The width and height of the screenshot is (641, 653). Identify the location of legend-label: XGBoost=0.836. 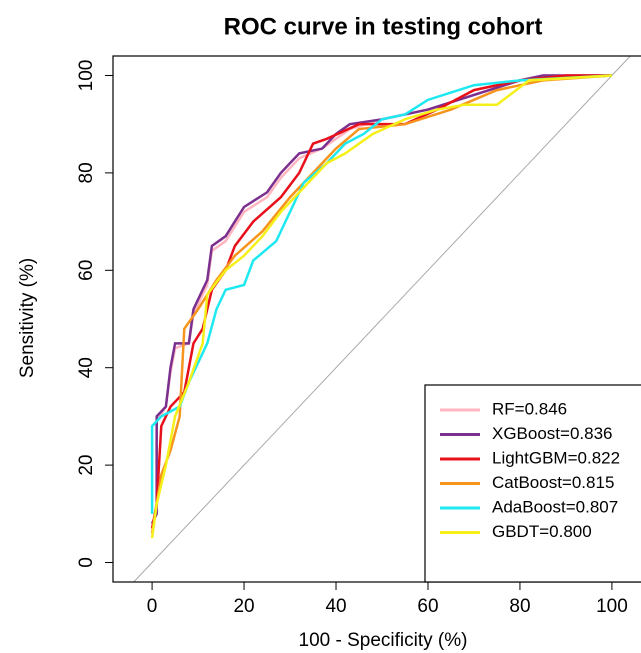
(552, 433).